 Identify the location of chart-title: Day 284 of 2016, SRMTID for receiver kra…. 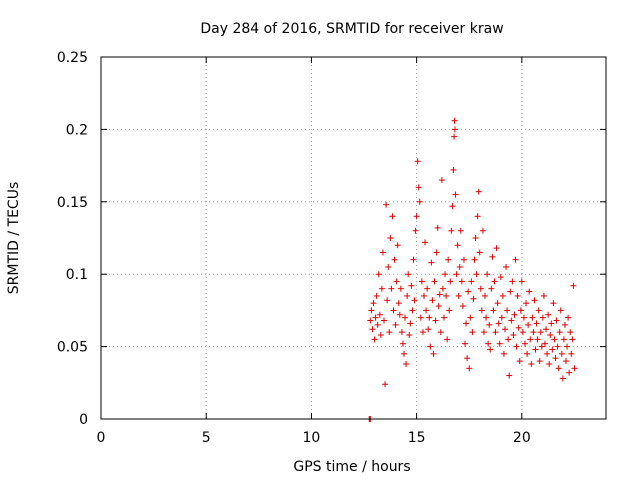
(351, 29).